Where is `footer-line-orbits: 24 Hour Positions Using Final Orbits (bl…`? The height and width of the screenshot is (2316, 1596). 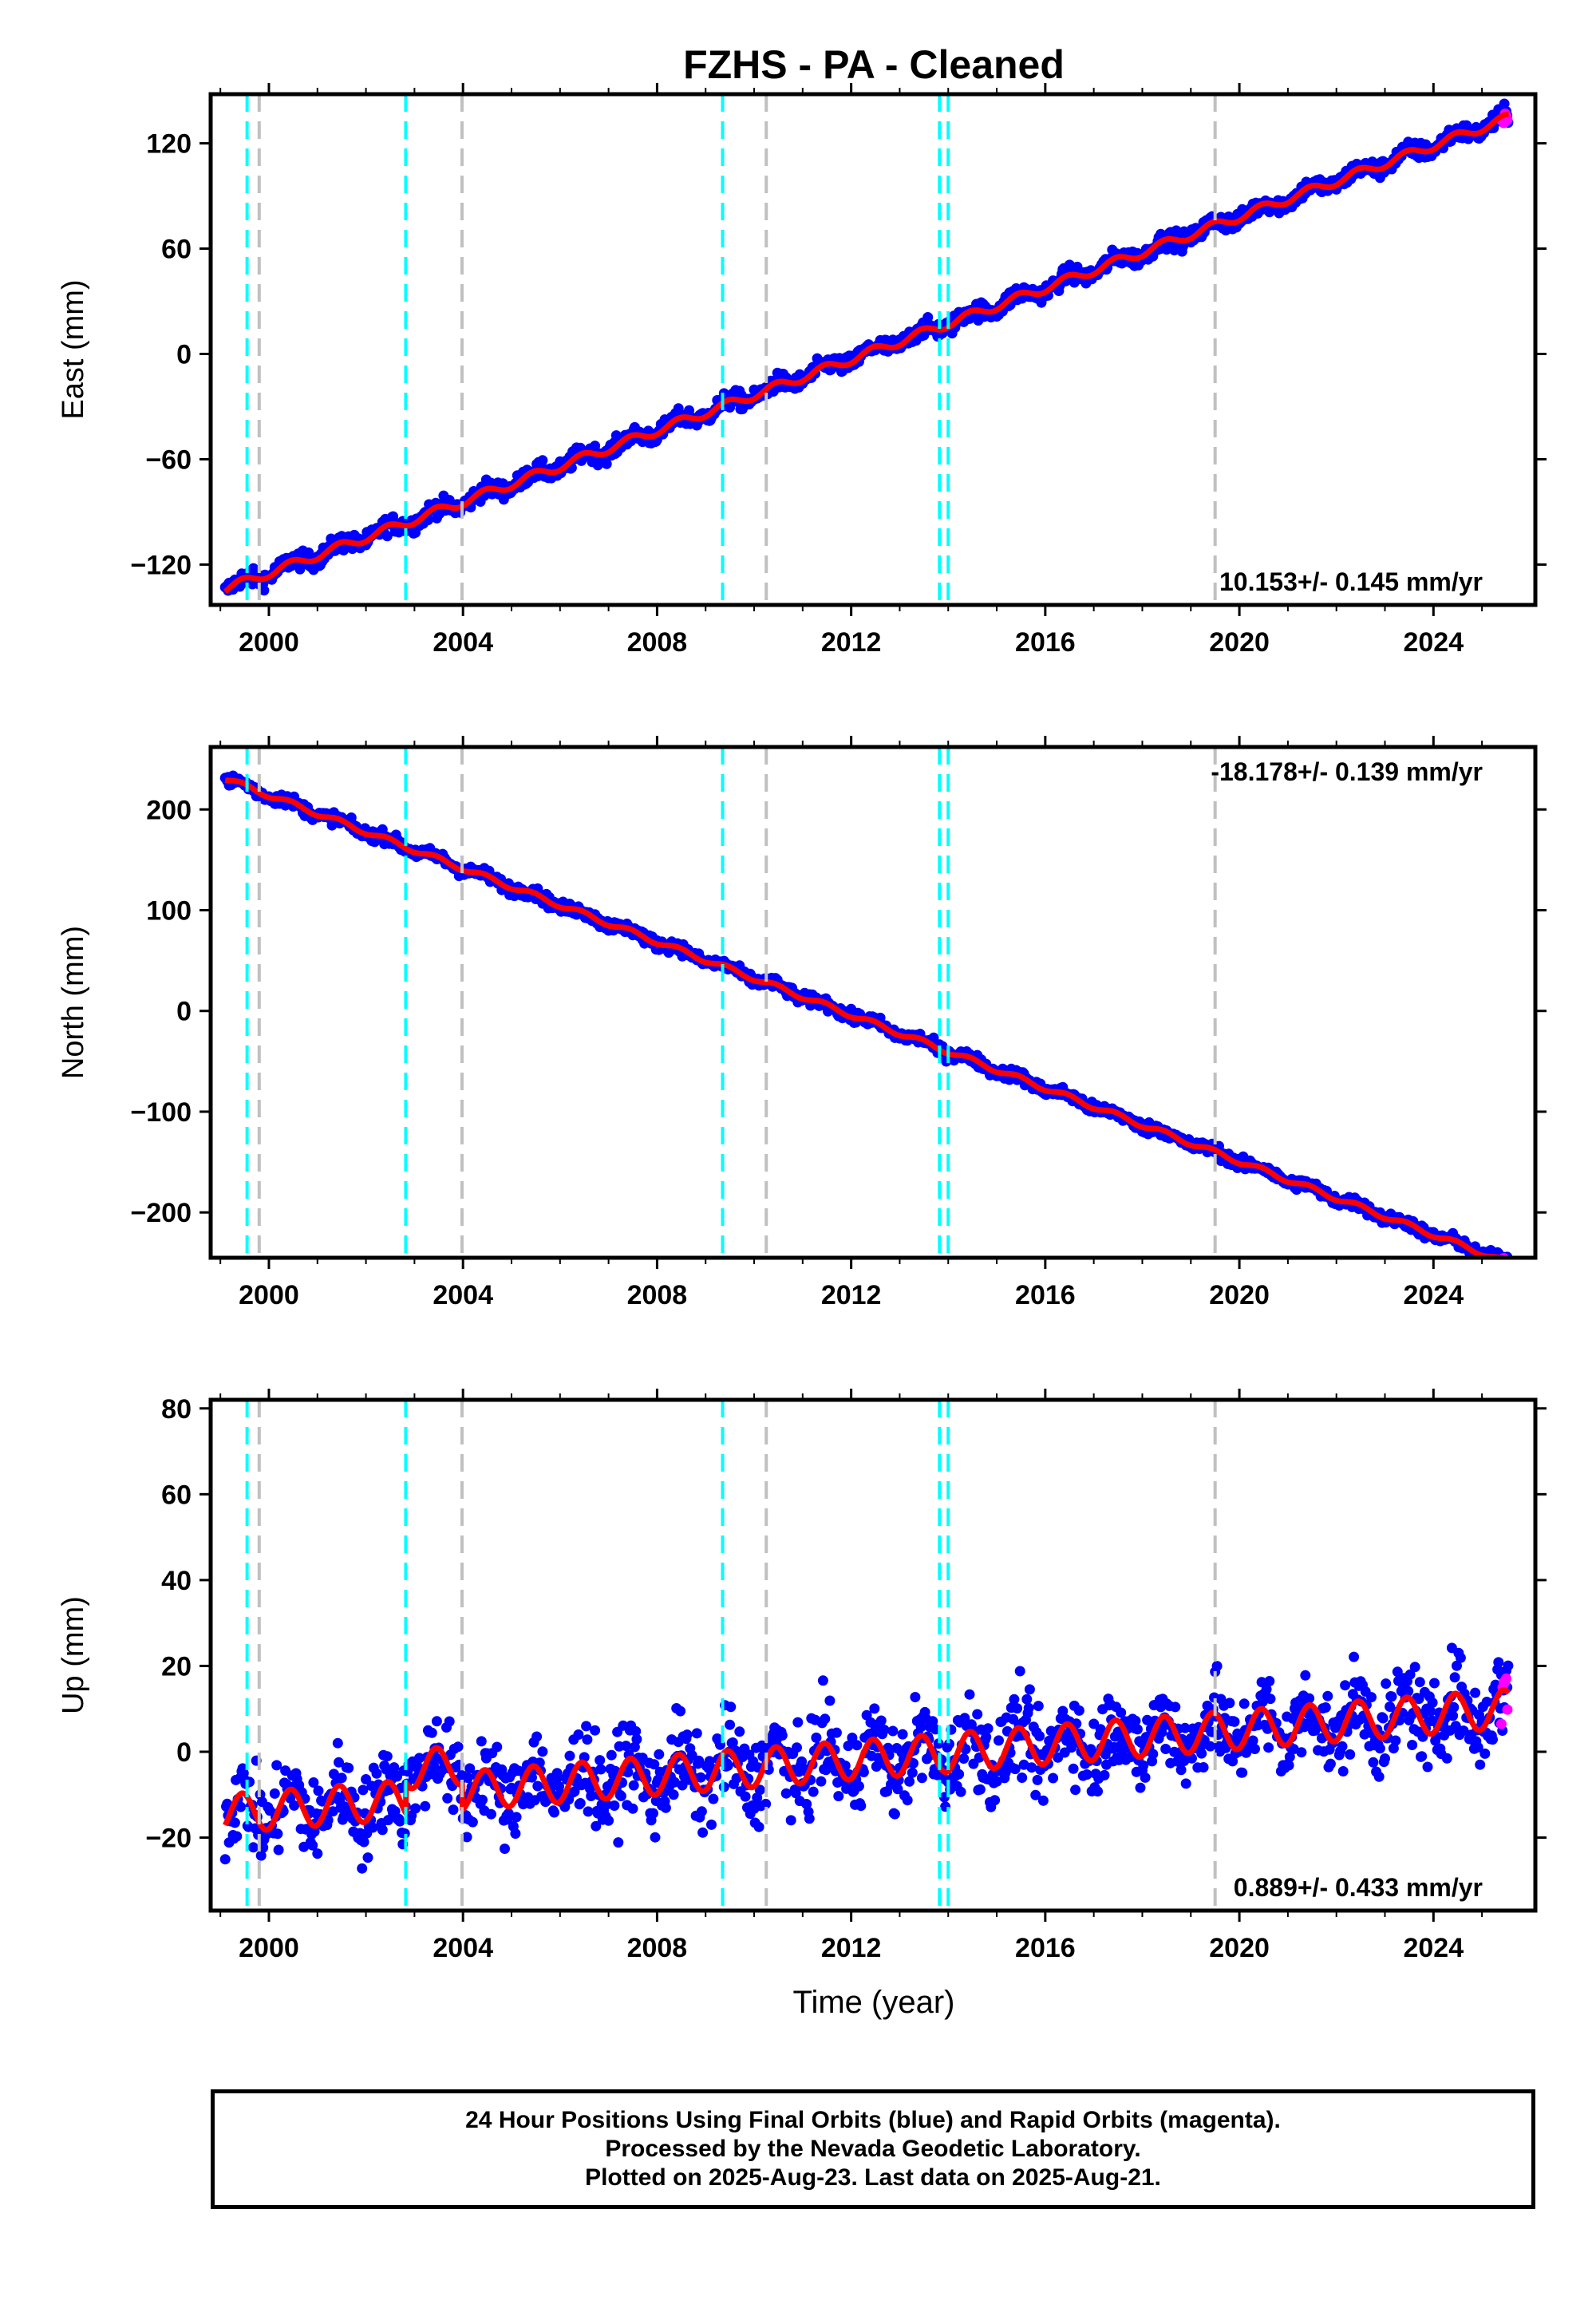
footer-line-orbits: 24 Hour Positions Using Final Orbits (bl… is located at coordinates (873, 2120).